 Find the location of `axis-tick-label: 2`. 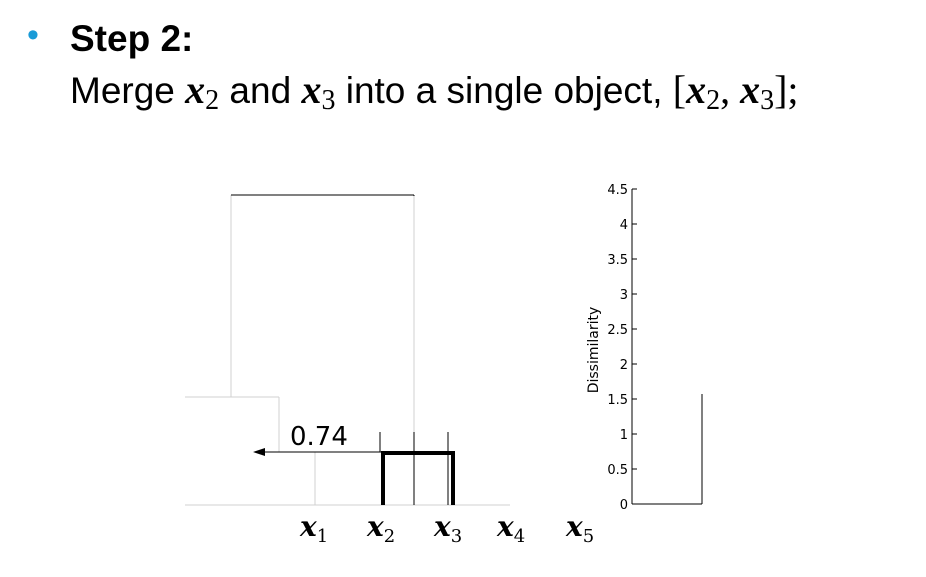

axis-tick-label: 2 is located at coordinates (624, 365).